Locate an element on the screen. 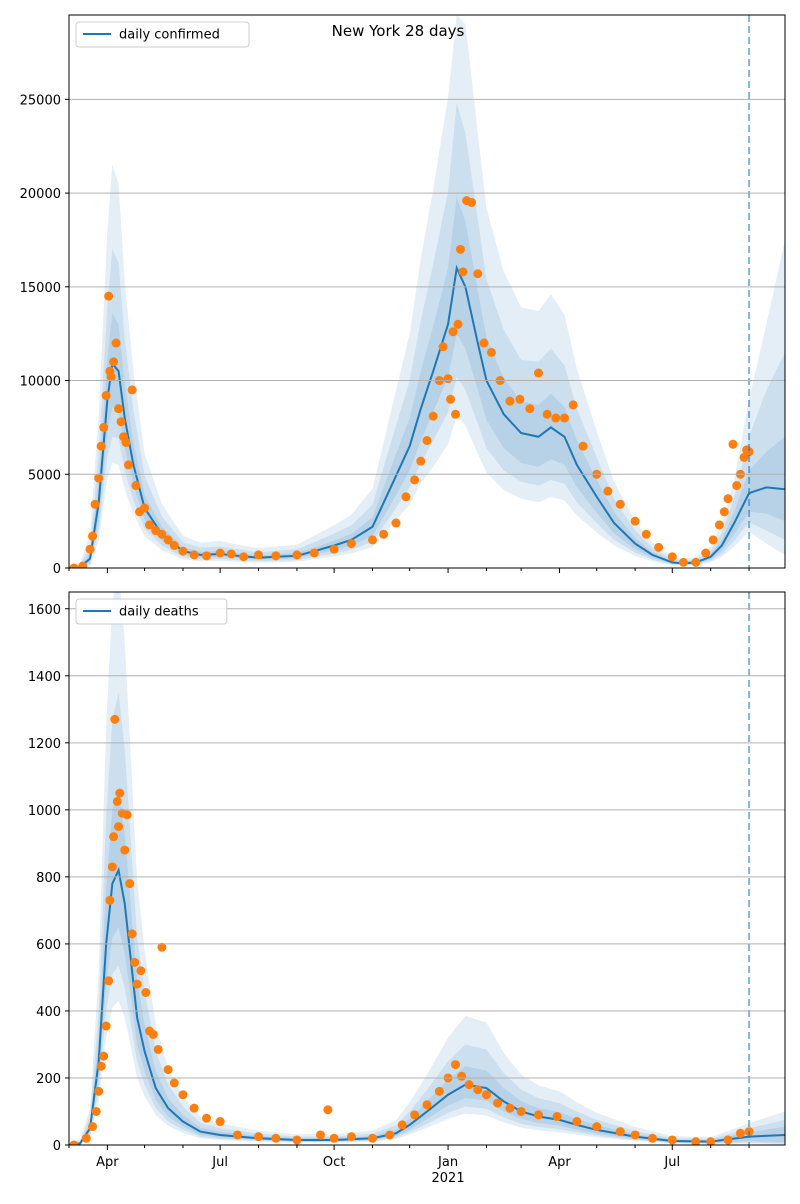 The width and height of the screenshot is (800, 1204). y-tick-label: 0 is located at coordinates (57, 1146).